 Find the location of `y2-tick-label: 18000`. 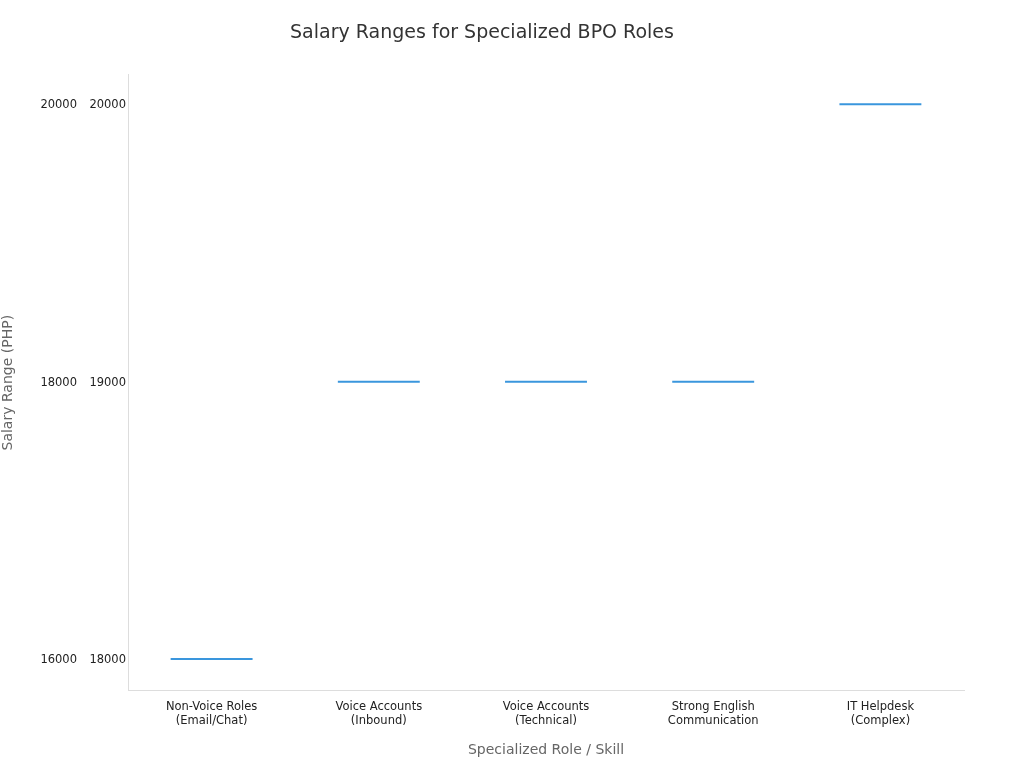

y2-tick-label: 18000 is located at coordinates (107, 659).